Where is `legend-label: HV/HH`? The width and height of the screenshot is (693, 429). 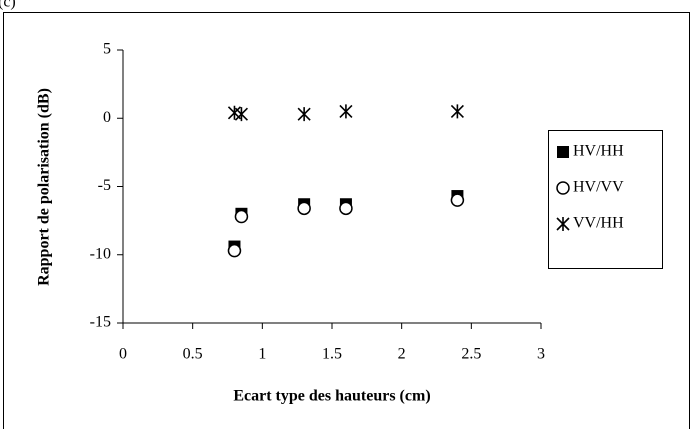 legend-label: HV/HH is located at coordinates (598, 151).